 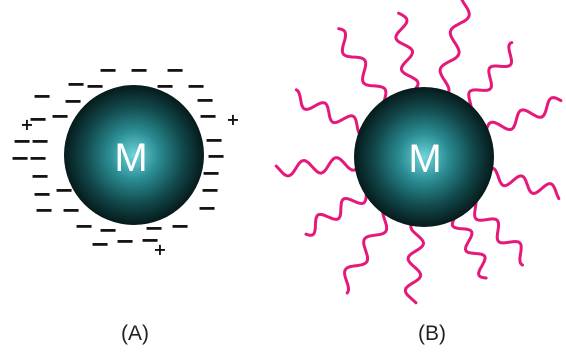 I want to click on nanoparticle-a, so click(x=134, y=155).